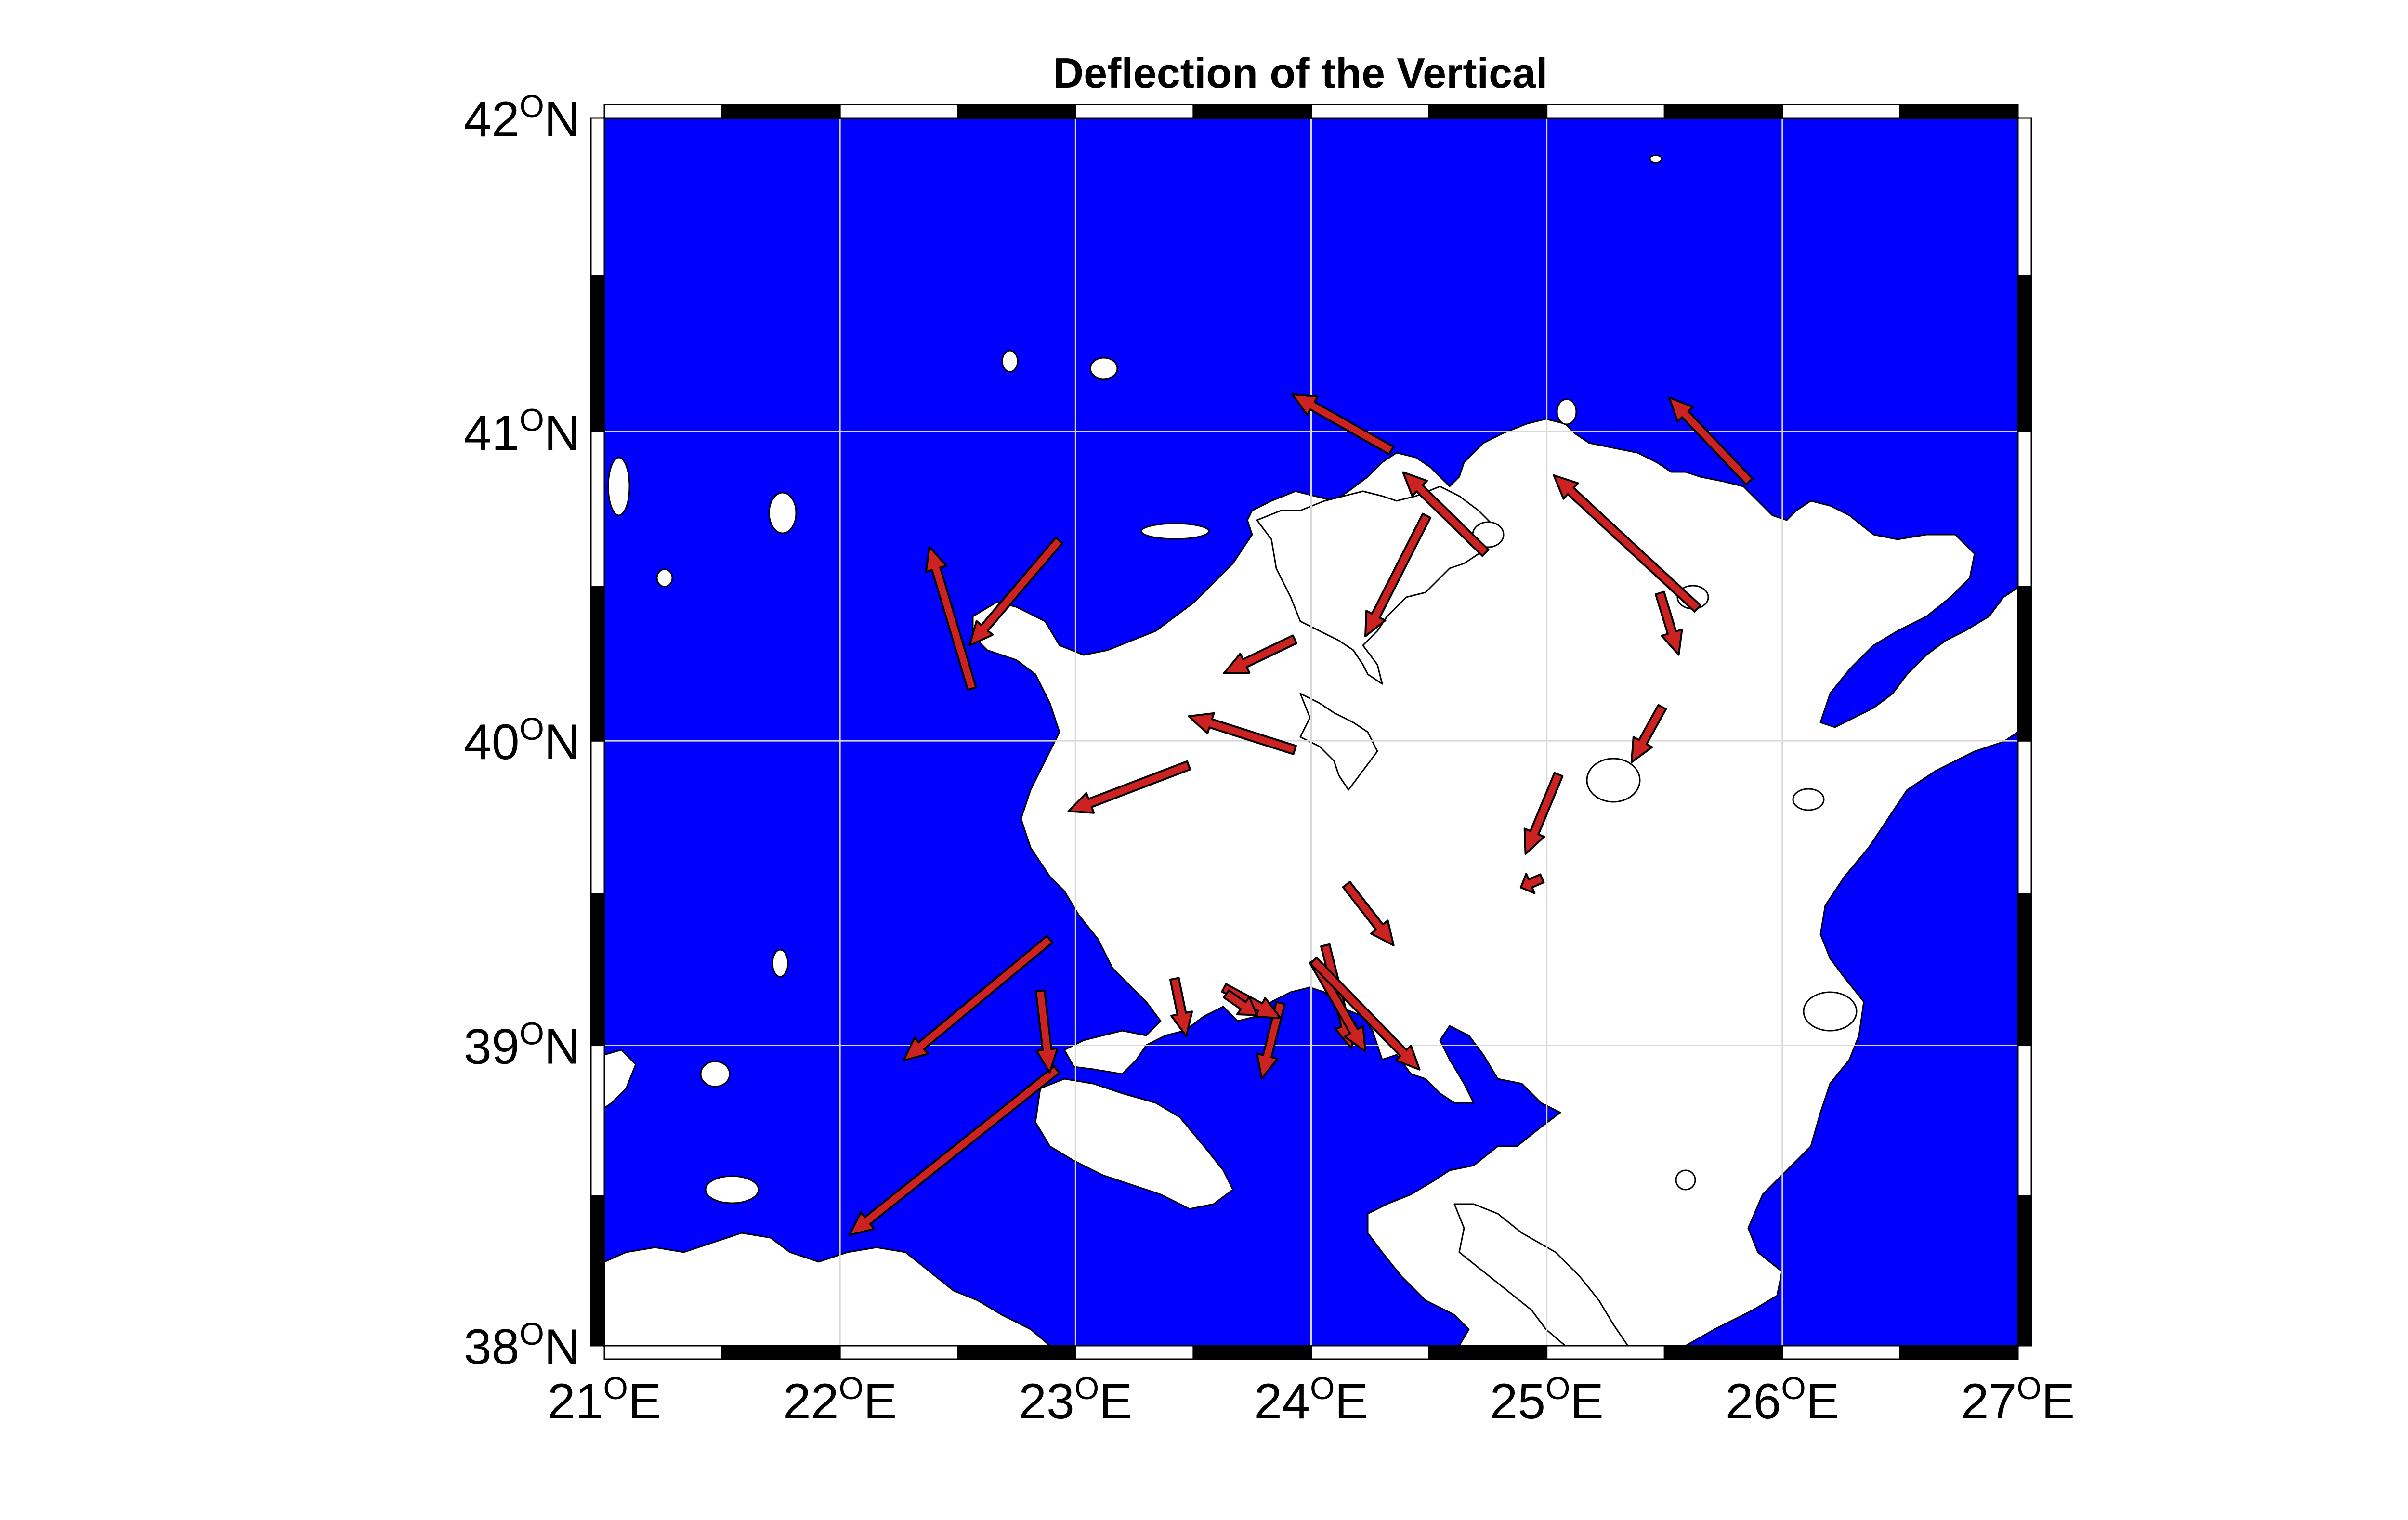 Image resolution: width=2408 pixels, height=1520 pixels. Describe the element at coordinates (522, 117) in the screenshot. I see `latitude-label: 42ON` at that location.